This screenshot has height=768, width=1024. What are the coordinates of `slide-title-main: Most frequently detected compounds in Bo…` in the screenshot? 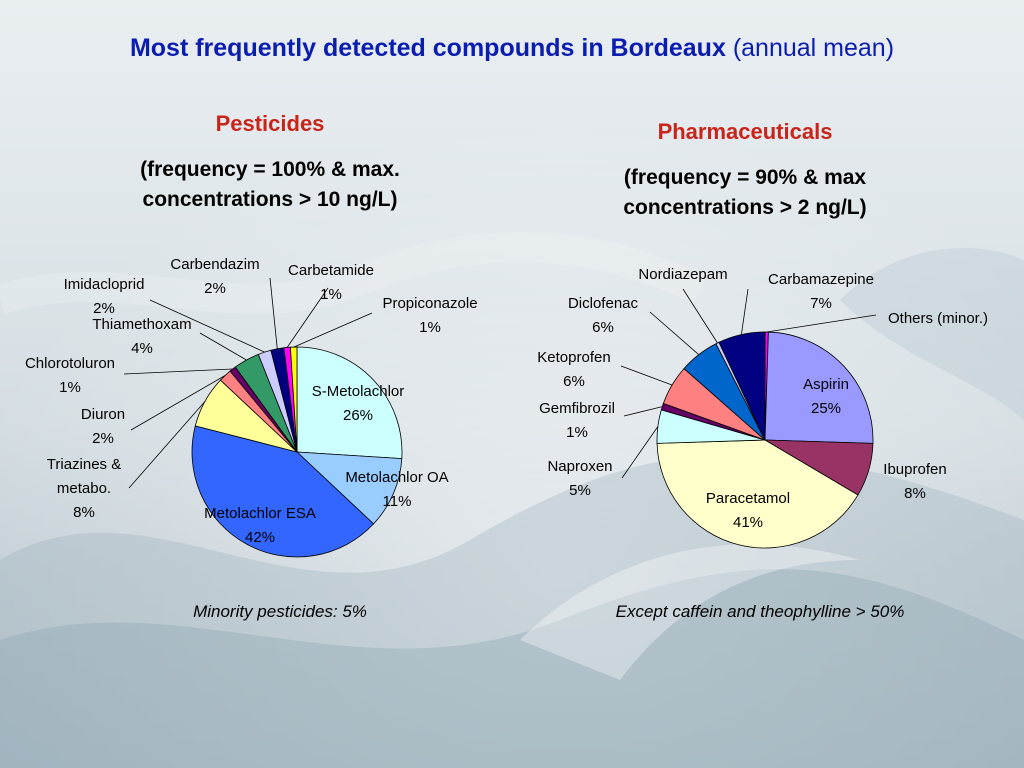 It's located at (427, 48).